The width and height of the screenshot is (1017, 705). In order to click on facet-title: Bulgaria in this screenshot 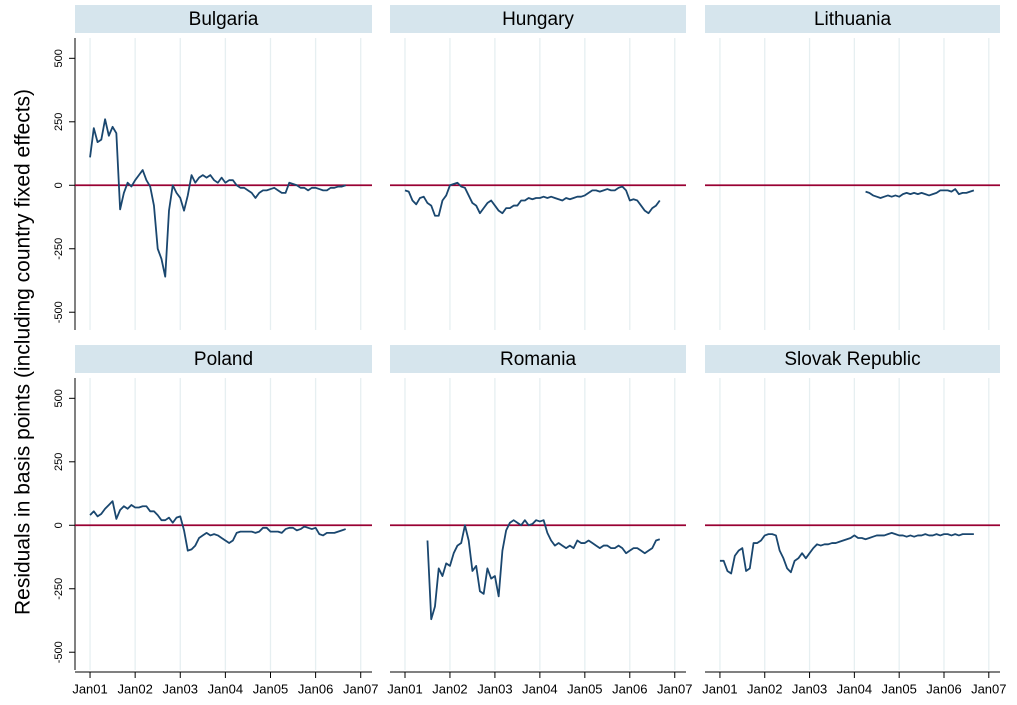, I will do `click(224, 19)`.